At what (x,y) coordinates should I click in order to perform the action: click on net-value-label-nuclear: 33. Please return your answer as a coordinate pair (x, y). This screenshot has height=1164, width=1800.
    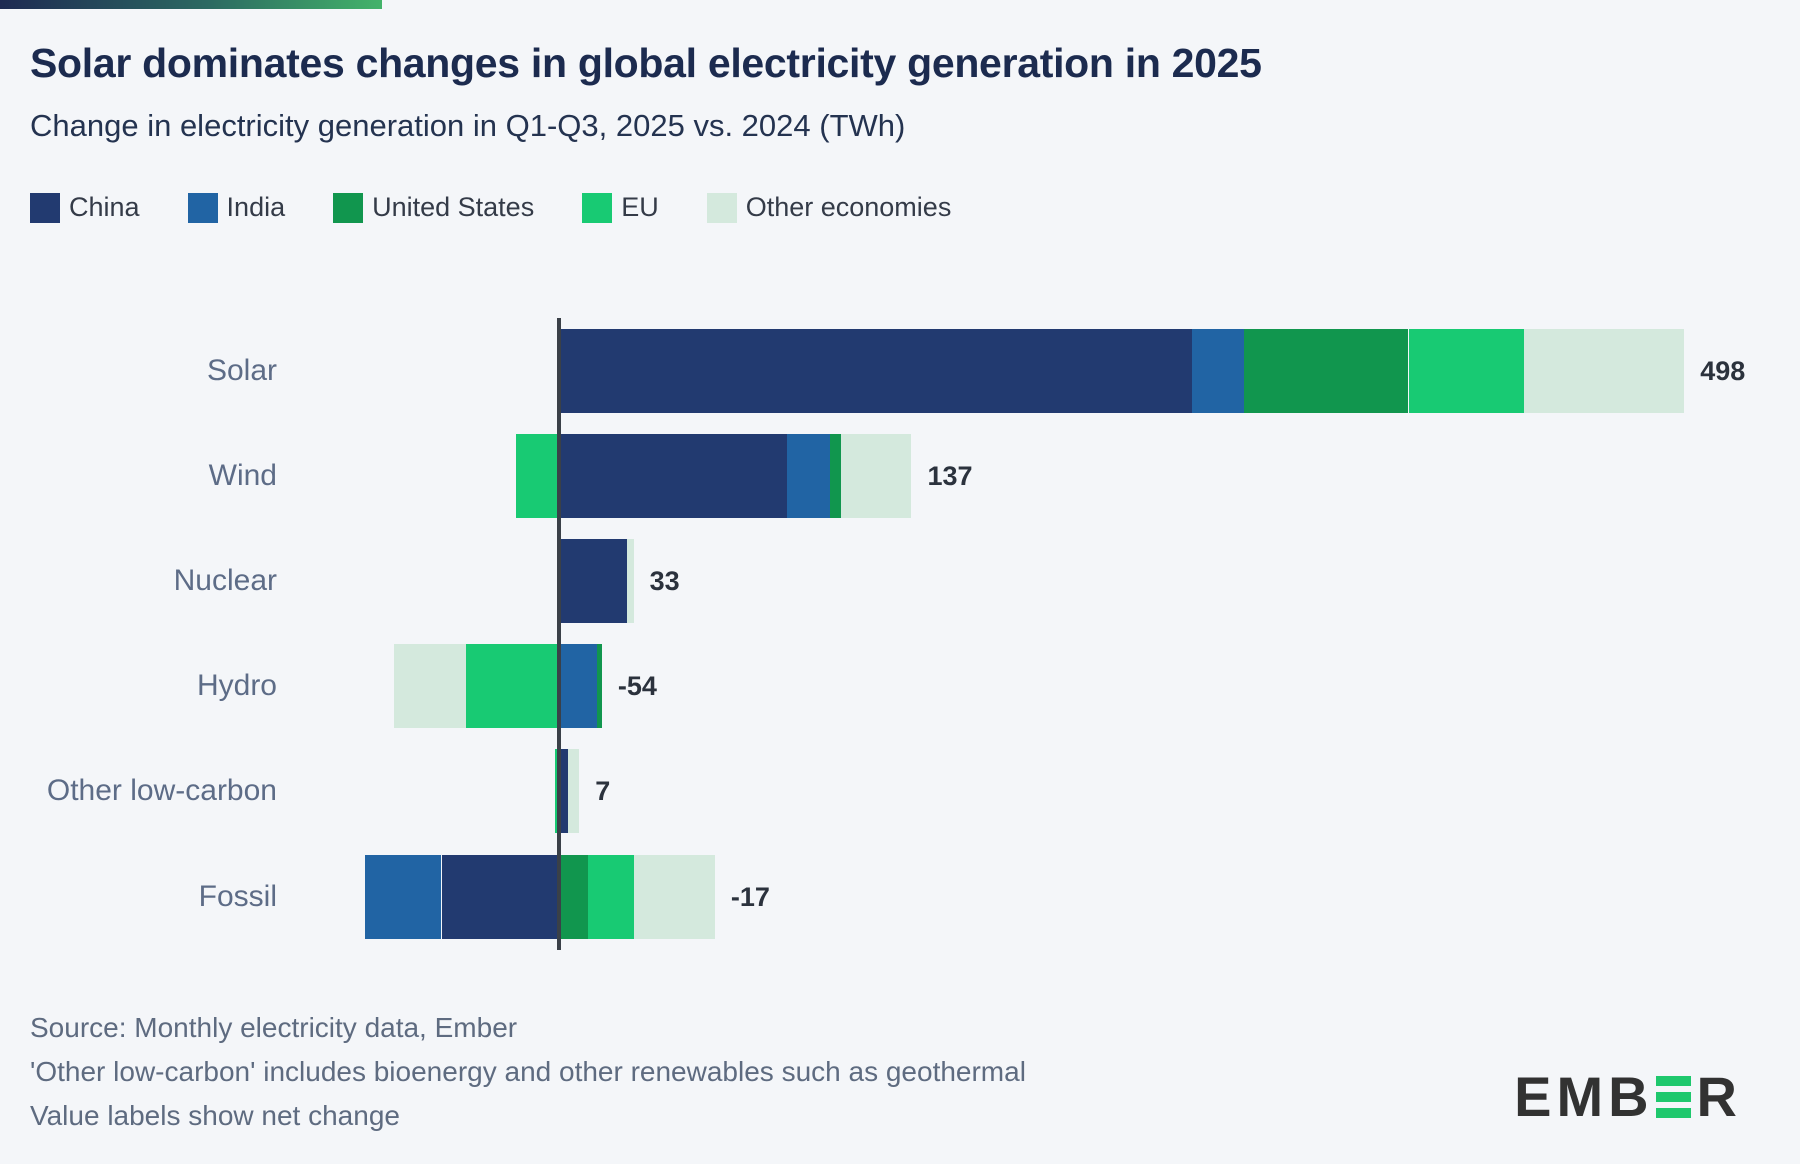
    Looking at the image, I should click on (664, 581).